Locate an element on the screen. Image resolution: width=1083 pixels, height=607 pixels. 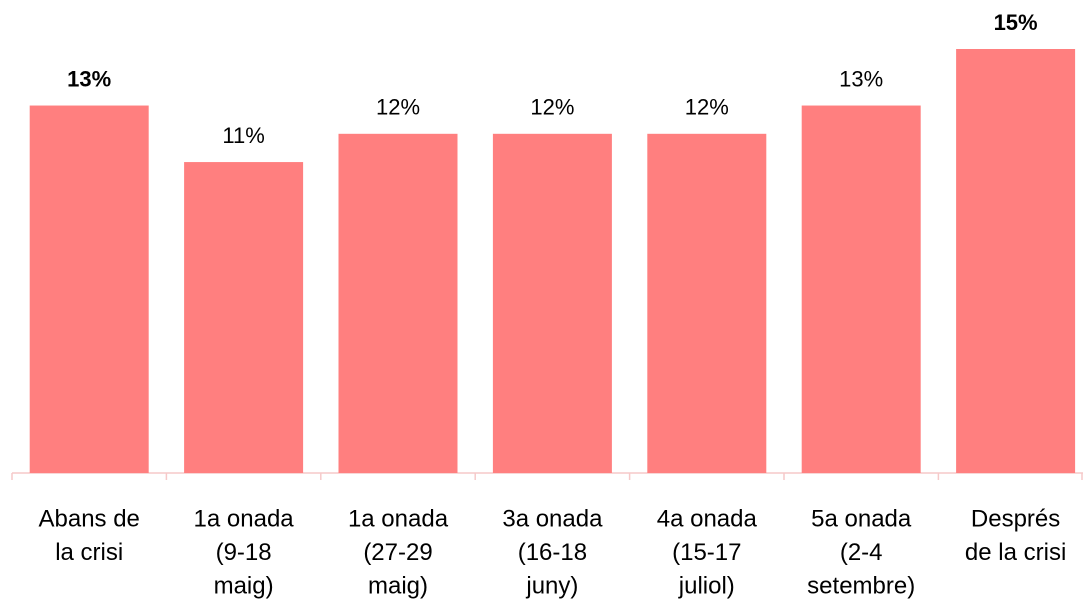
x-tick-label: (15-17 is located at coordinates (706, 552).